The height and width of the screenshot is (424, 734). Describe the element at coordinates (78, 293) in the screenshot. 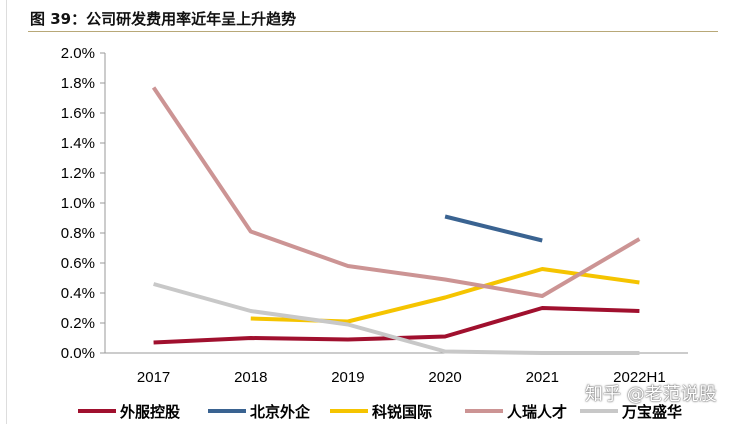

I see `y-tick-label: 0.4%` at that location.